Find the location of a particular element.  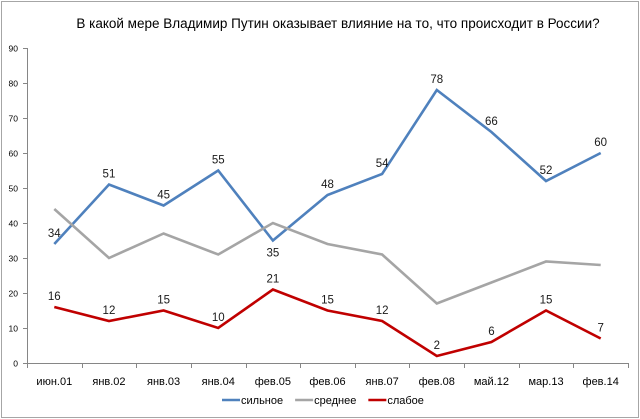

y-tick-label: 90 is located at coordinates (14, 49).